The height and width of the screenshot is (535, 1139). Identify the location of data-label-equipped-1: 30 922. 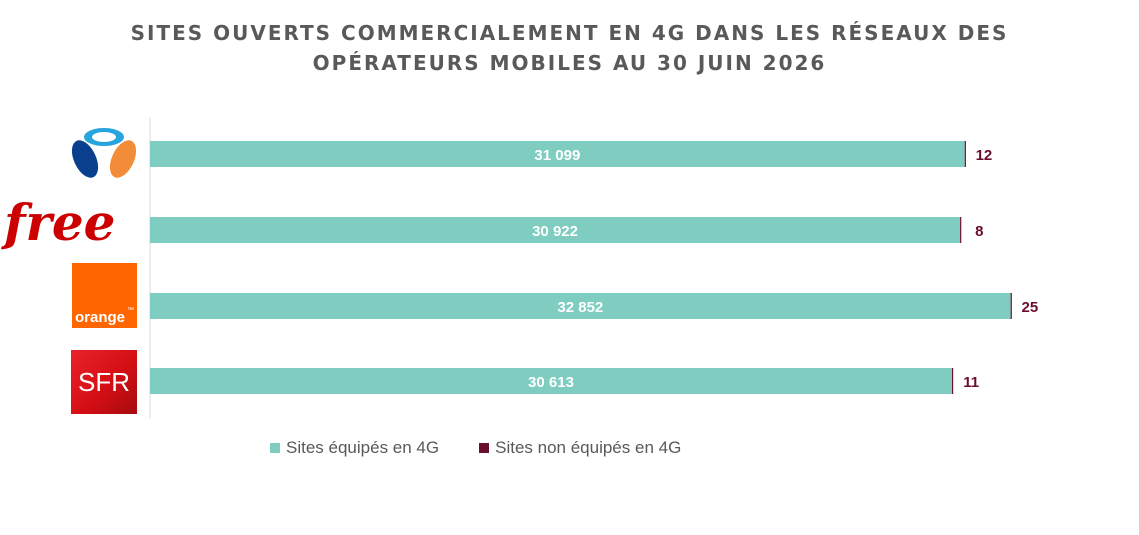
(555, 231).